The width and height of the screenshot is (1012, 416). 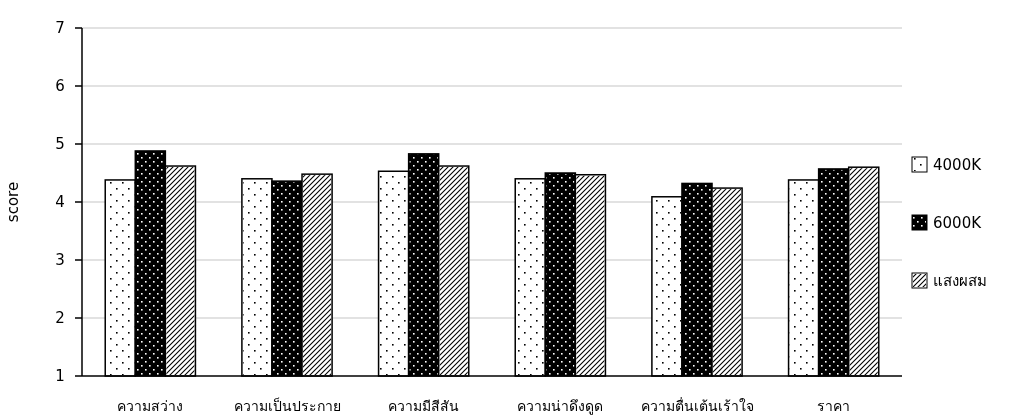 What do you see at coordinates (960, 281) in the screenshot?
I see `legend-label: แสงผสม` at bounding box center [960, 281].